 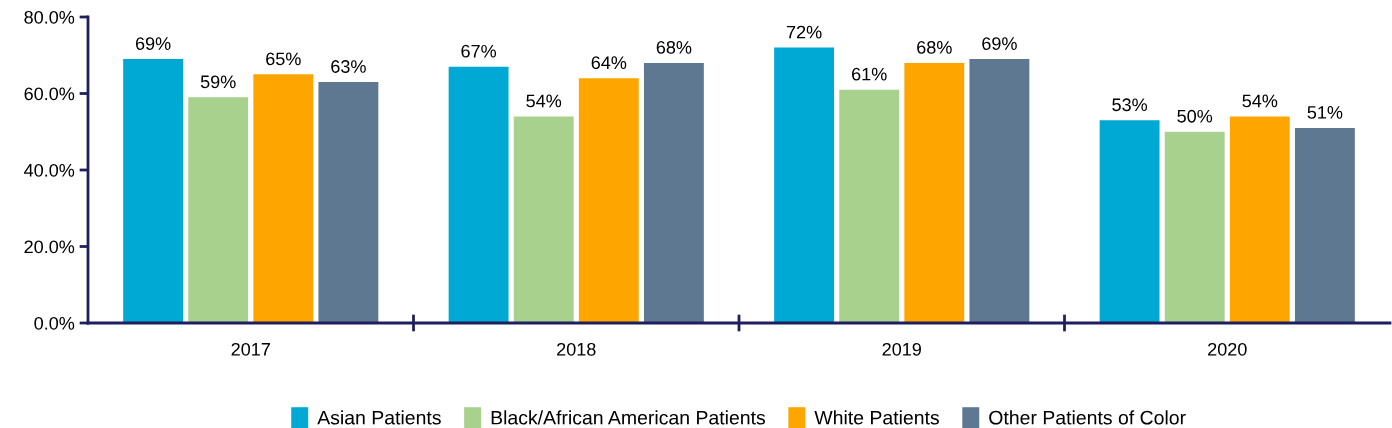 What do you see at coordinates (901, 349) in the screenshot?
I see `x-tick-label: 2019` at bounding box center [901, 349].